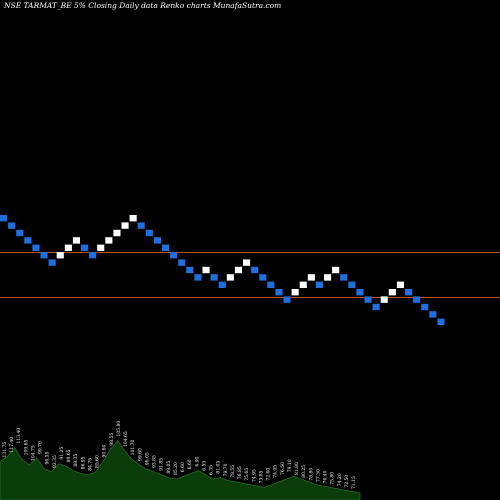 Image resolution: width=500 pixels, height=500 pixels. I want to click on price-label: 79.10, so click(290, 465).